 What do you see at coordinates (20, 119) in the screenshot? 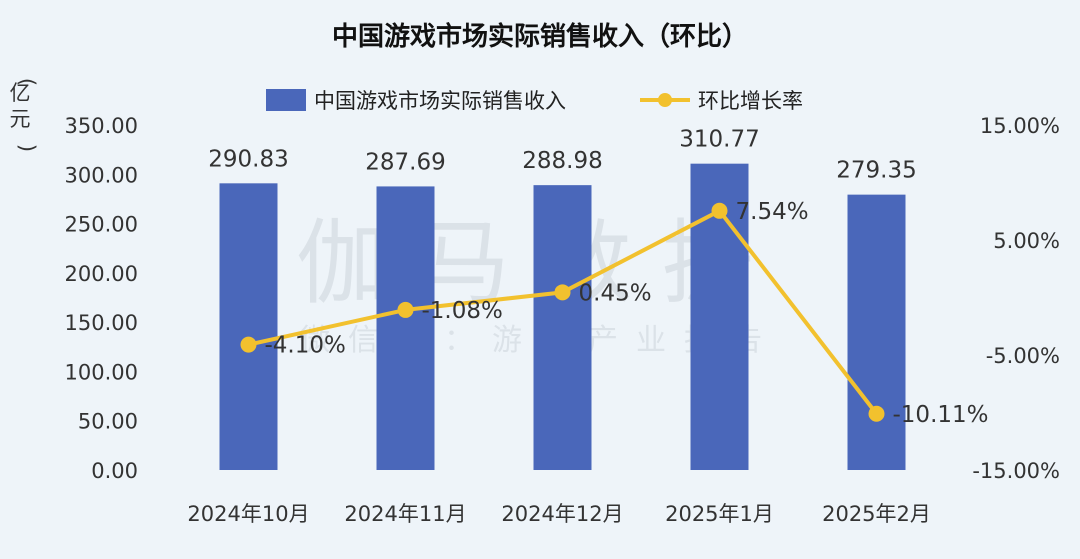
I see `y-axis-title-char: 元` at bounding box center [20, 119].